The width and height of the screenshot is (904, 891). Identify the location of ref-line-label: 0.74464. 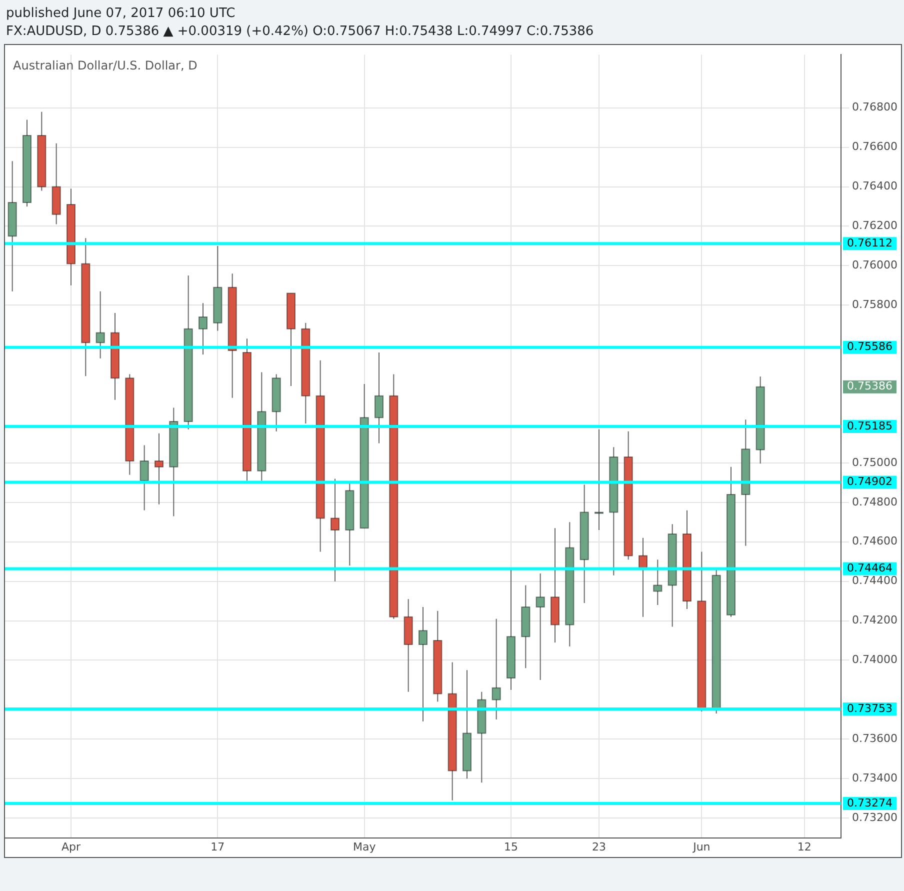
(869, 568).